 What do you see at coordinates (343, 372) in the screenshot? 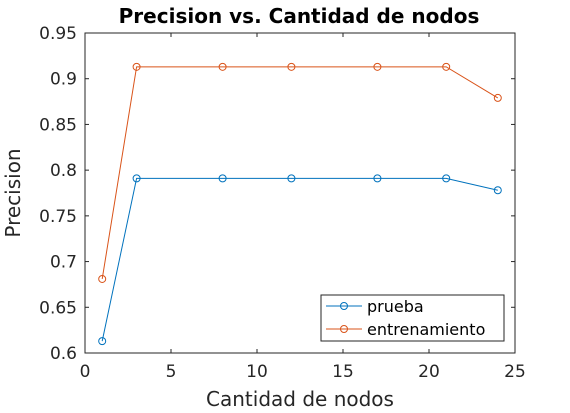
I see `x-tick-label: 15` at bounding box center [343, 372].